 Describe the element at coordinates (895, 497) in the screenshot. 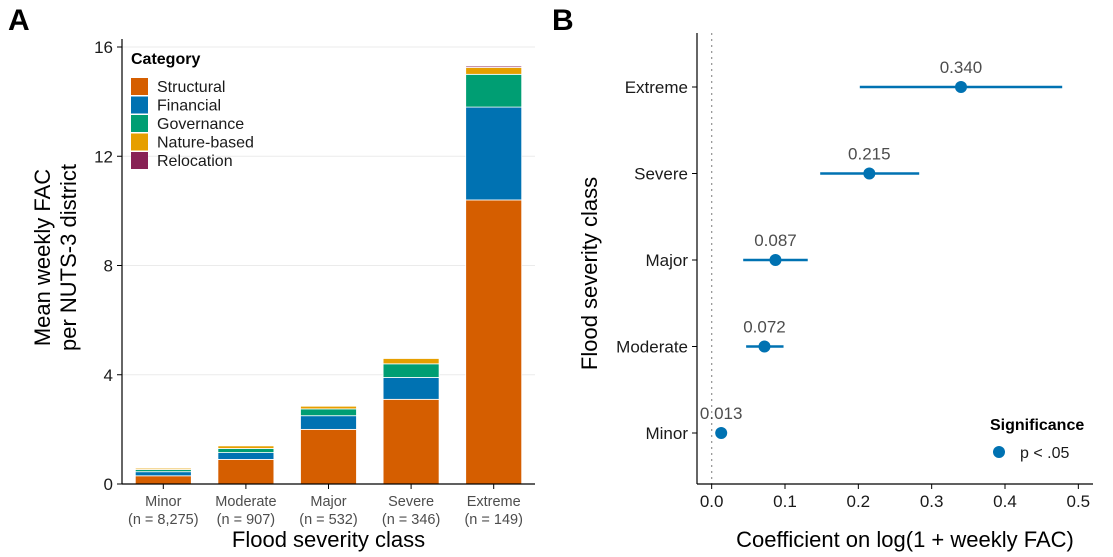

I see `panel-b-x-ticks: 0.0 0.1 0.2 0.3 0.4 0.5` at that location.